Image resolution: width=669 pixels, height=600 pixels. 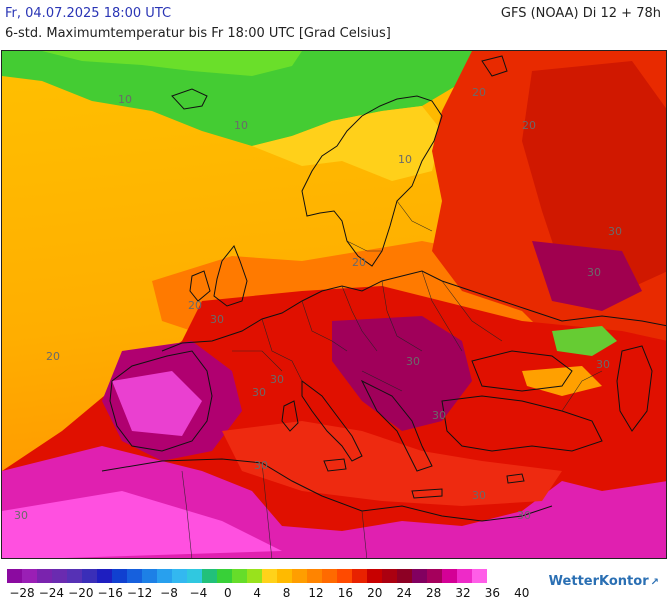 I want to click on scale-tick-label: 32, so click(x=463, y=593).